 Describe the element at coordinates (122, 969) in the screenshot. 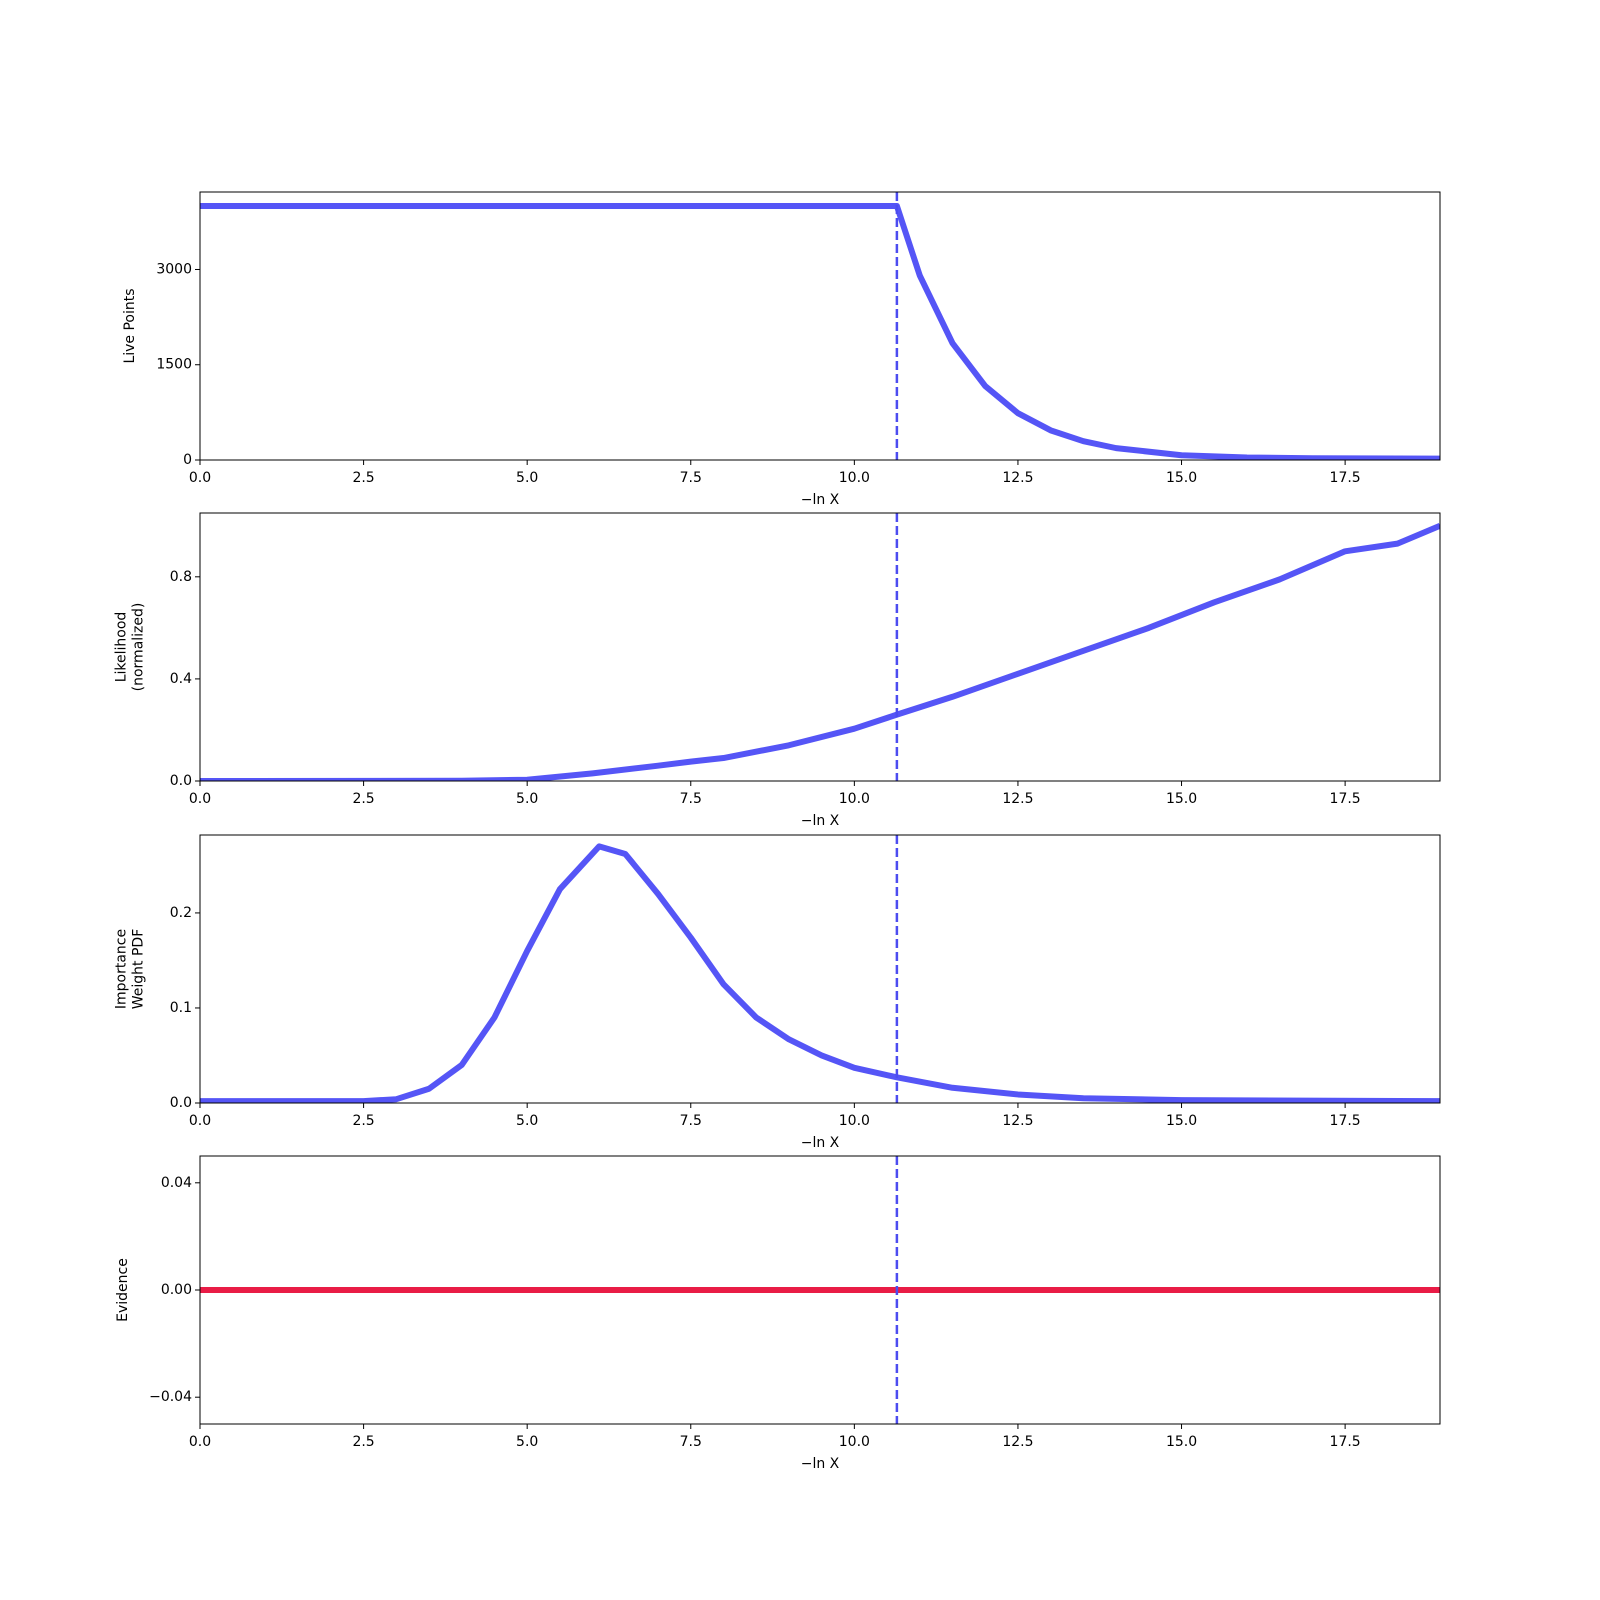

I see `y-axis-label: Importance` at that location.